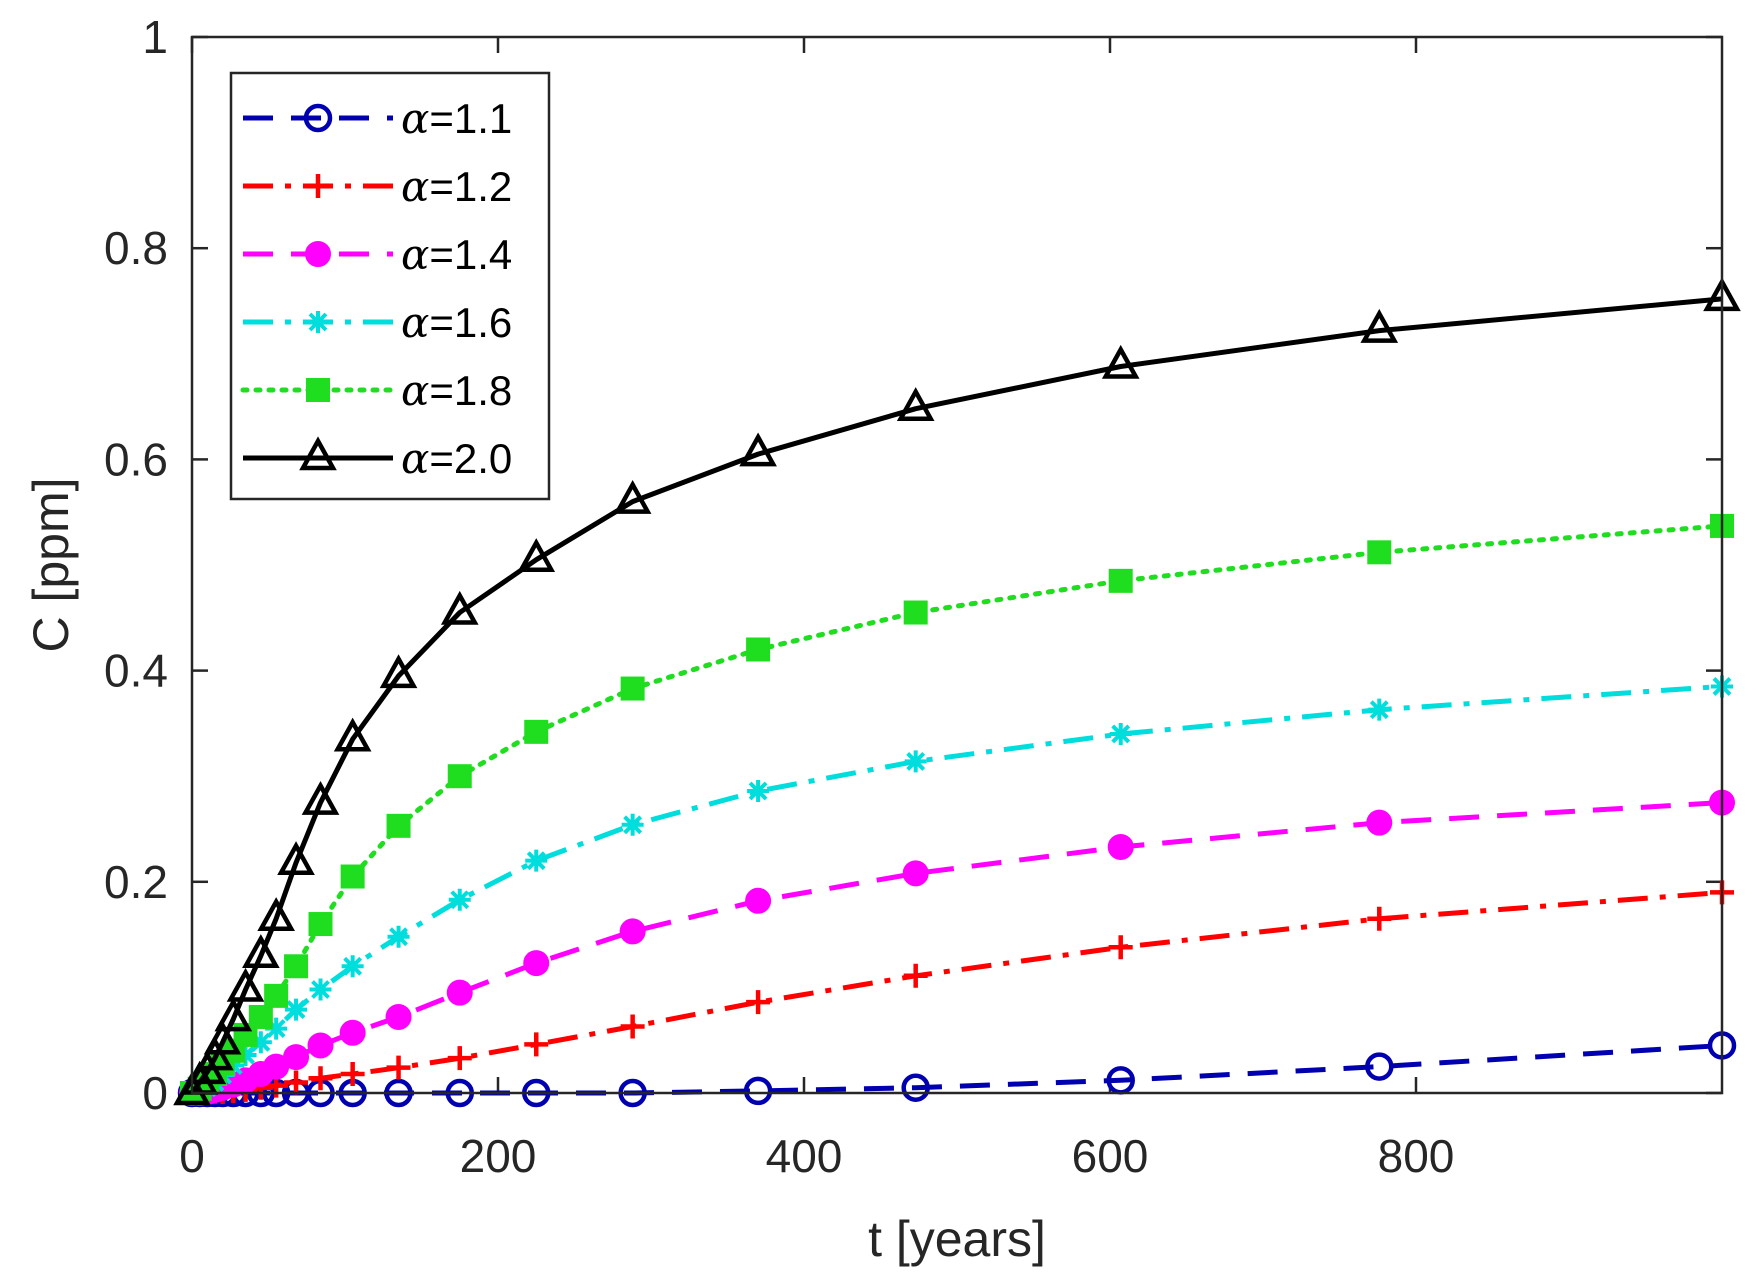 This screenshot has height=1286, width=1756. I want to click on legend-item: α=1.1, so click(377, 118).